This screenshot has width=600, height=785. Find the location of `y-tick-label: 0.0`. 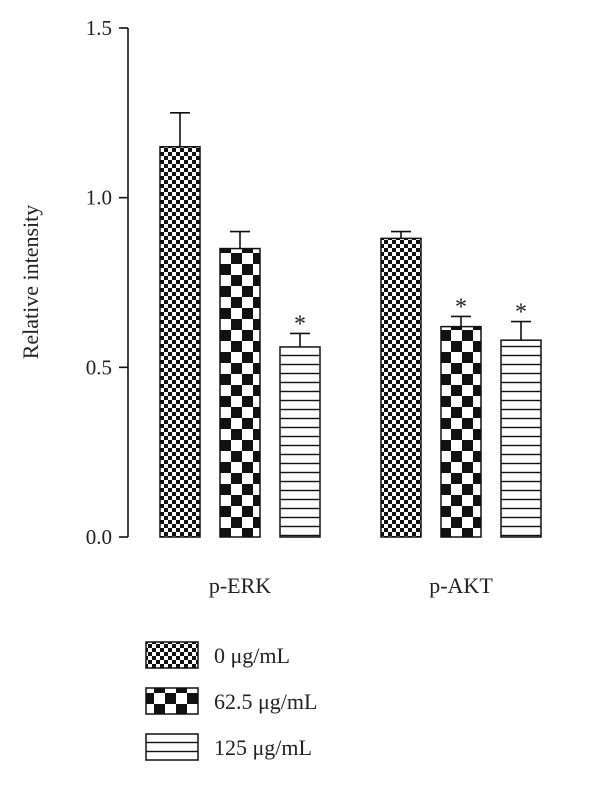

y-tick-label: 0.0 is located at coordinates (99, 537).